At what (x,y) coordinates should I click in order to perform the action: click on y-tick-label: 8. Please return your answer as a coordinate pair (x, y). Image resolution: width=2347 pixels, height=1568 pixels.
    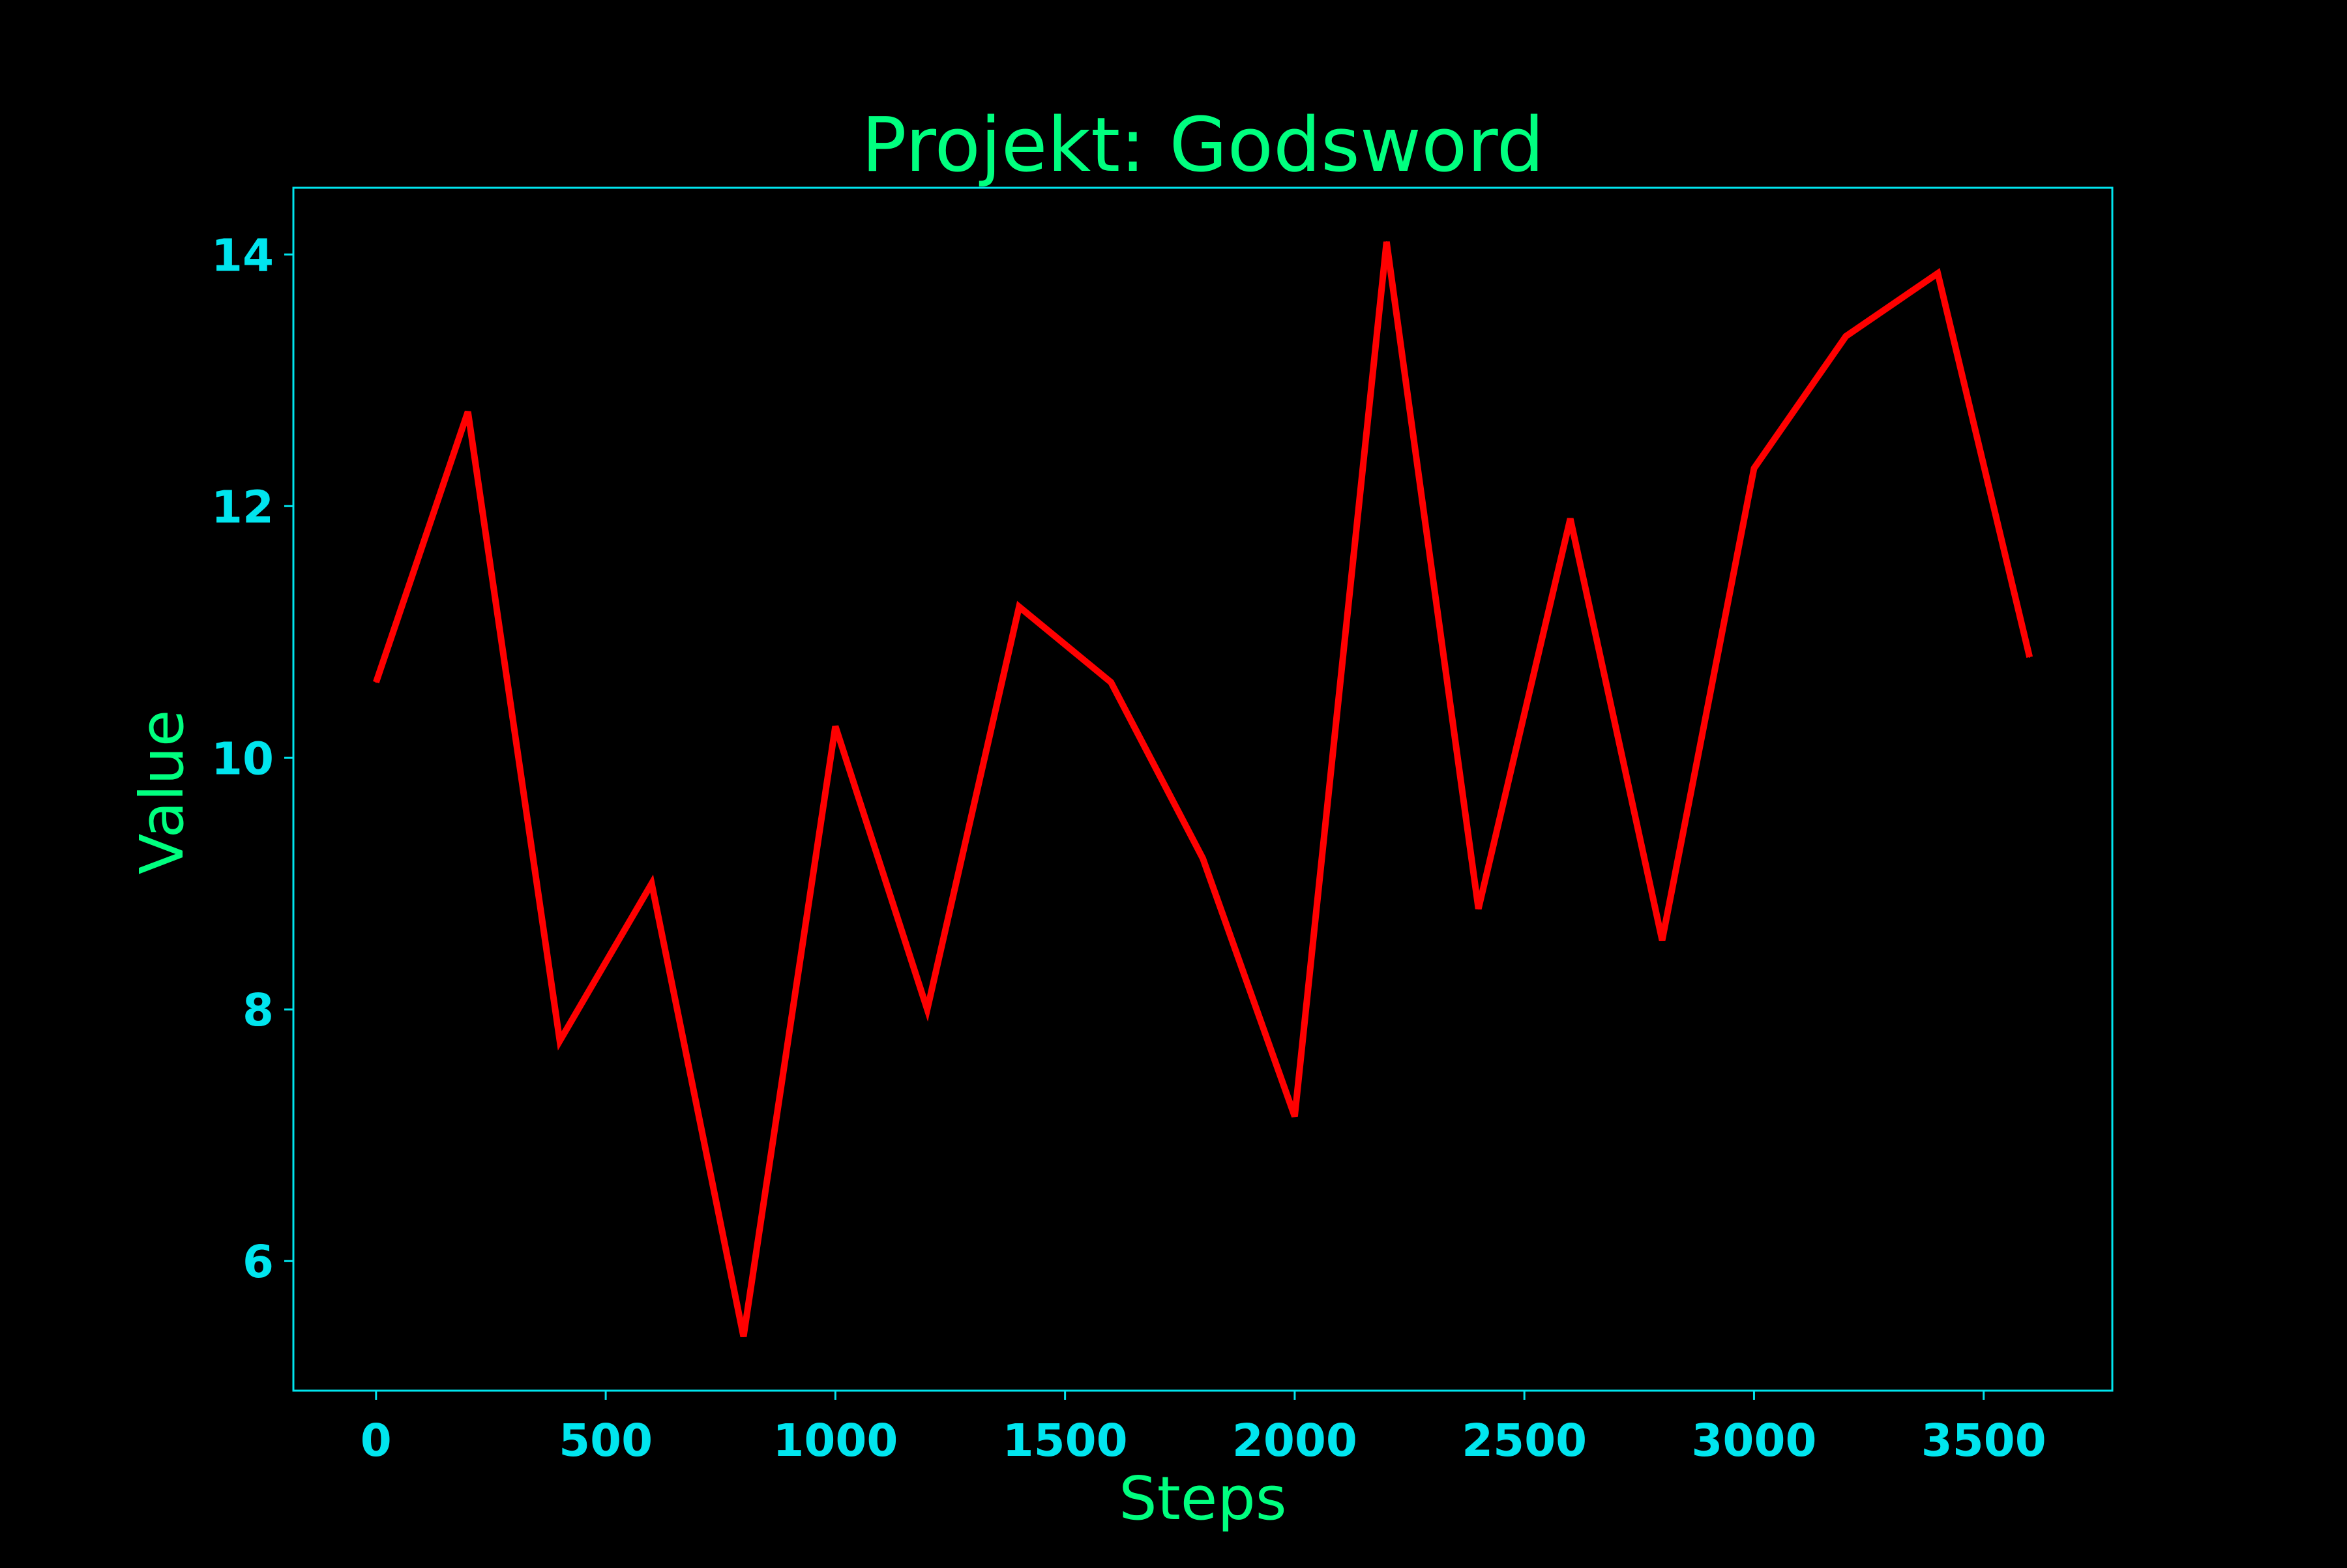
    Looking at the image, I should click on (258, 1011).